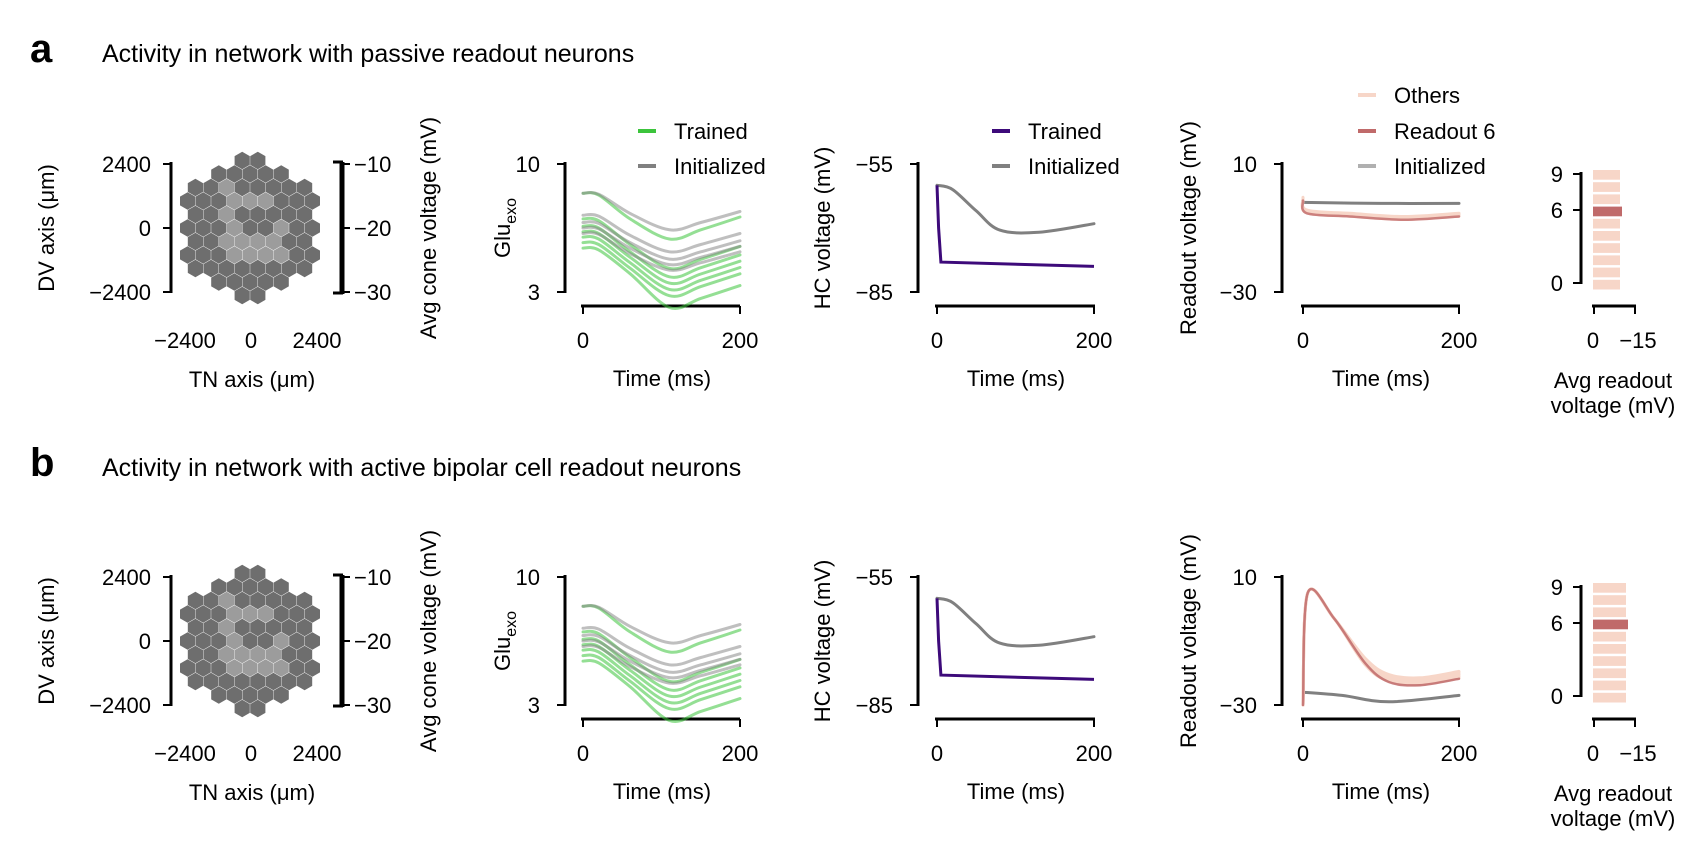 This screenshot has width=1686, height=860. What do you see at coordinates (1557, 174) in the screenshot?
I see `y-tick-label: 9` at bounding box center [1557, 174].